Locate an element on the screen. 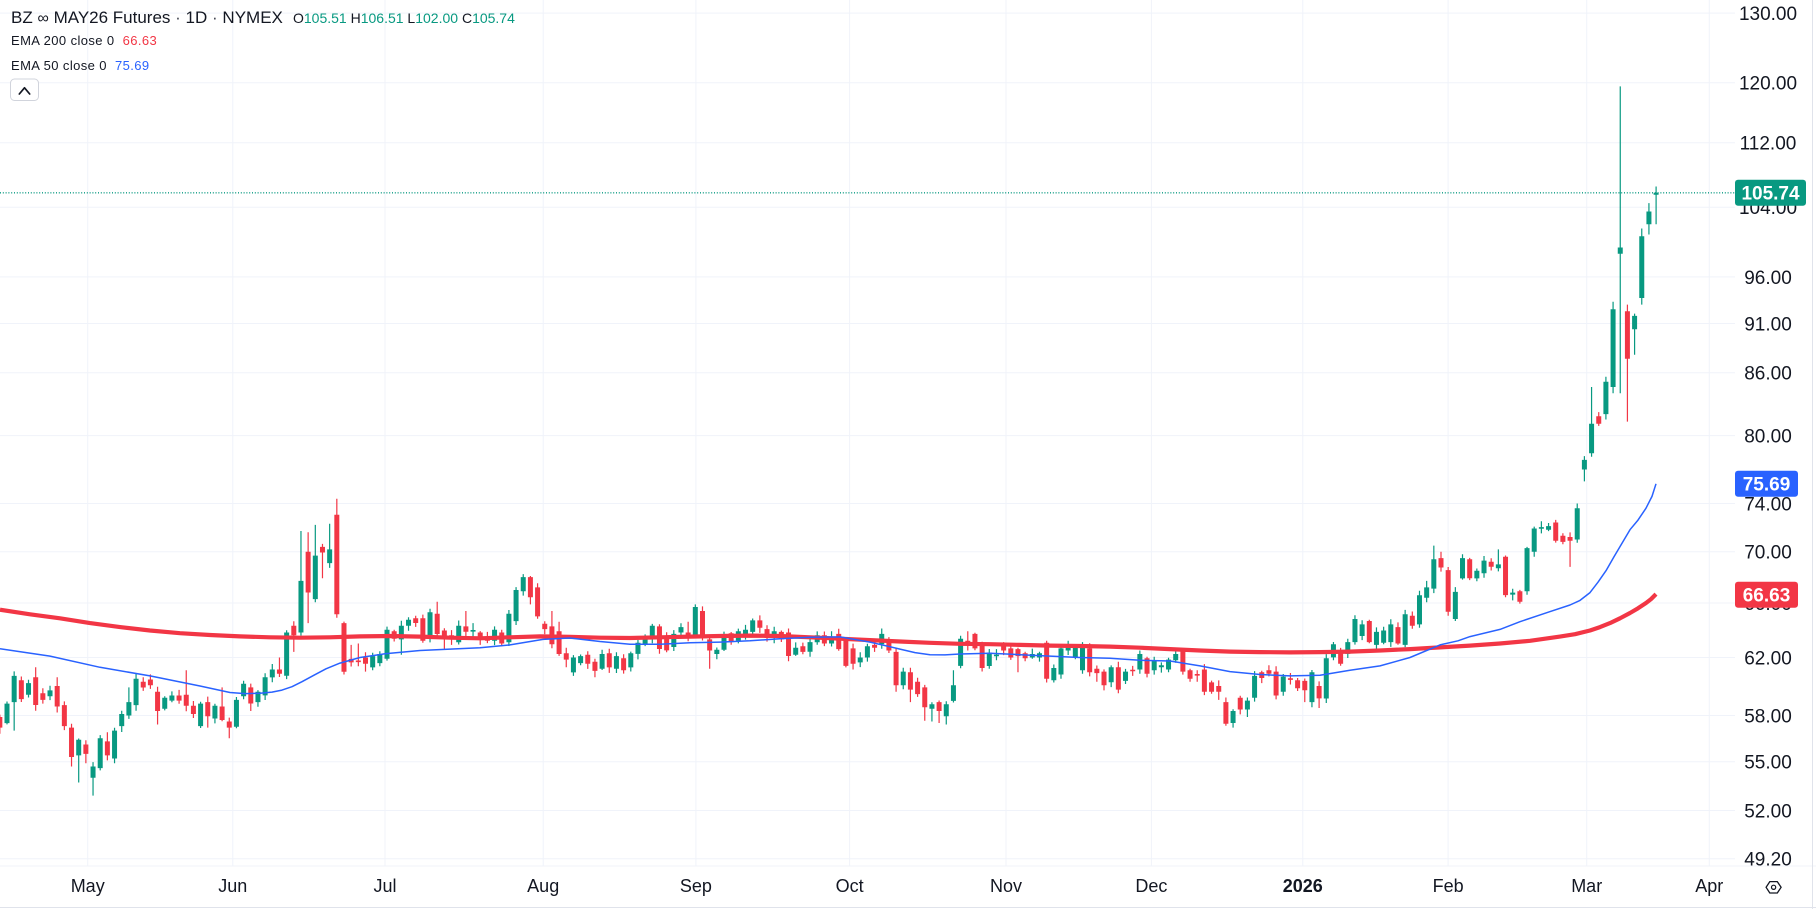  svg-text: May is located at coordinates (88, 886).